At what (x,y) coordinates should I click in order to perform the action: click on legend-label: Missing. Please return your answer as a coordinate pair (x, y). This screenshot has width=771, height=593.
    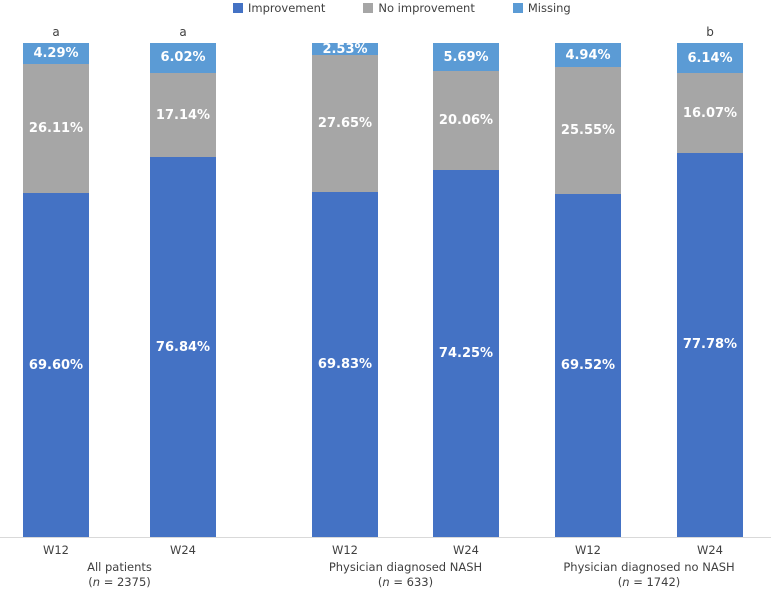
    Looking at the image, I should click on (549, 7).